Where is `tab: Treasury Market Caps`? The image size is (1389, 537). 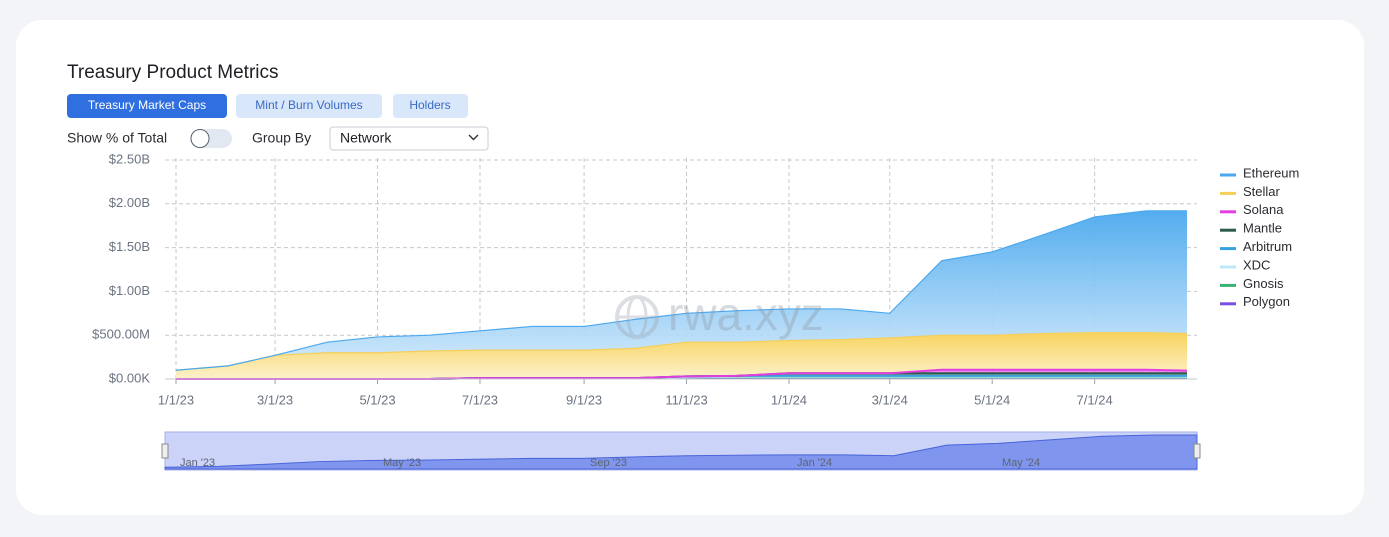
tab: Treasury Market Caps is located at coordinates (147, 106).